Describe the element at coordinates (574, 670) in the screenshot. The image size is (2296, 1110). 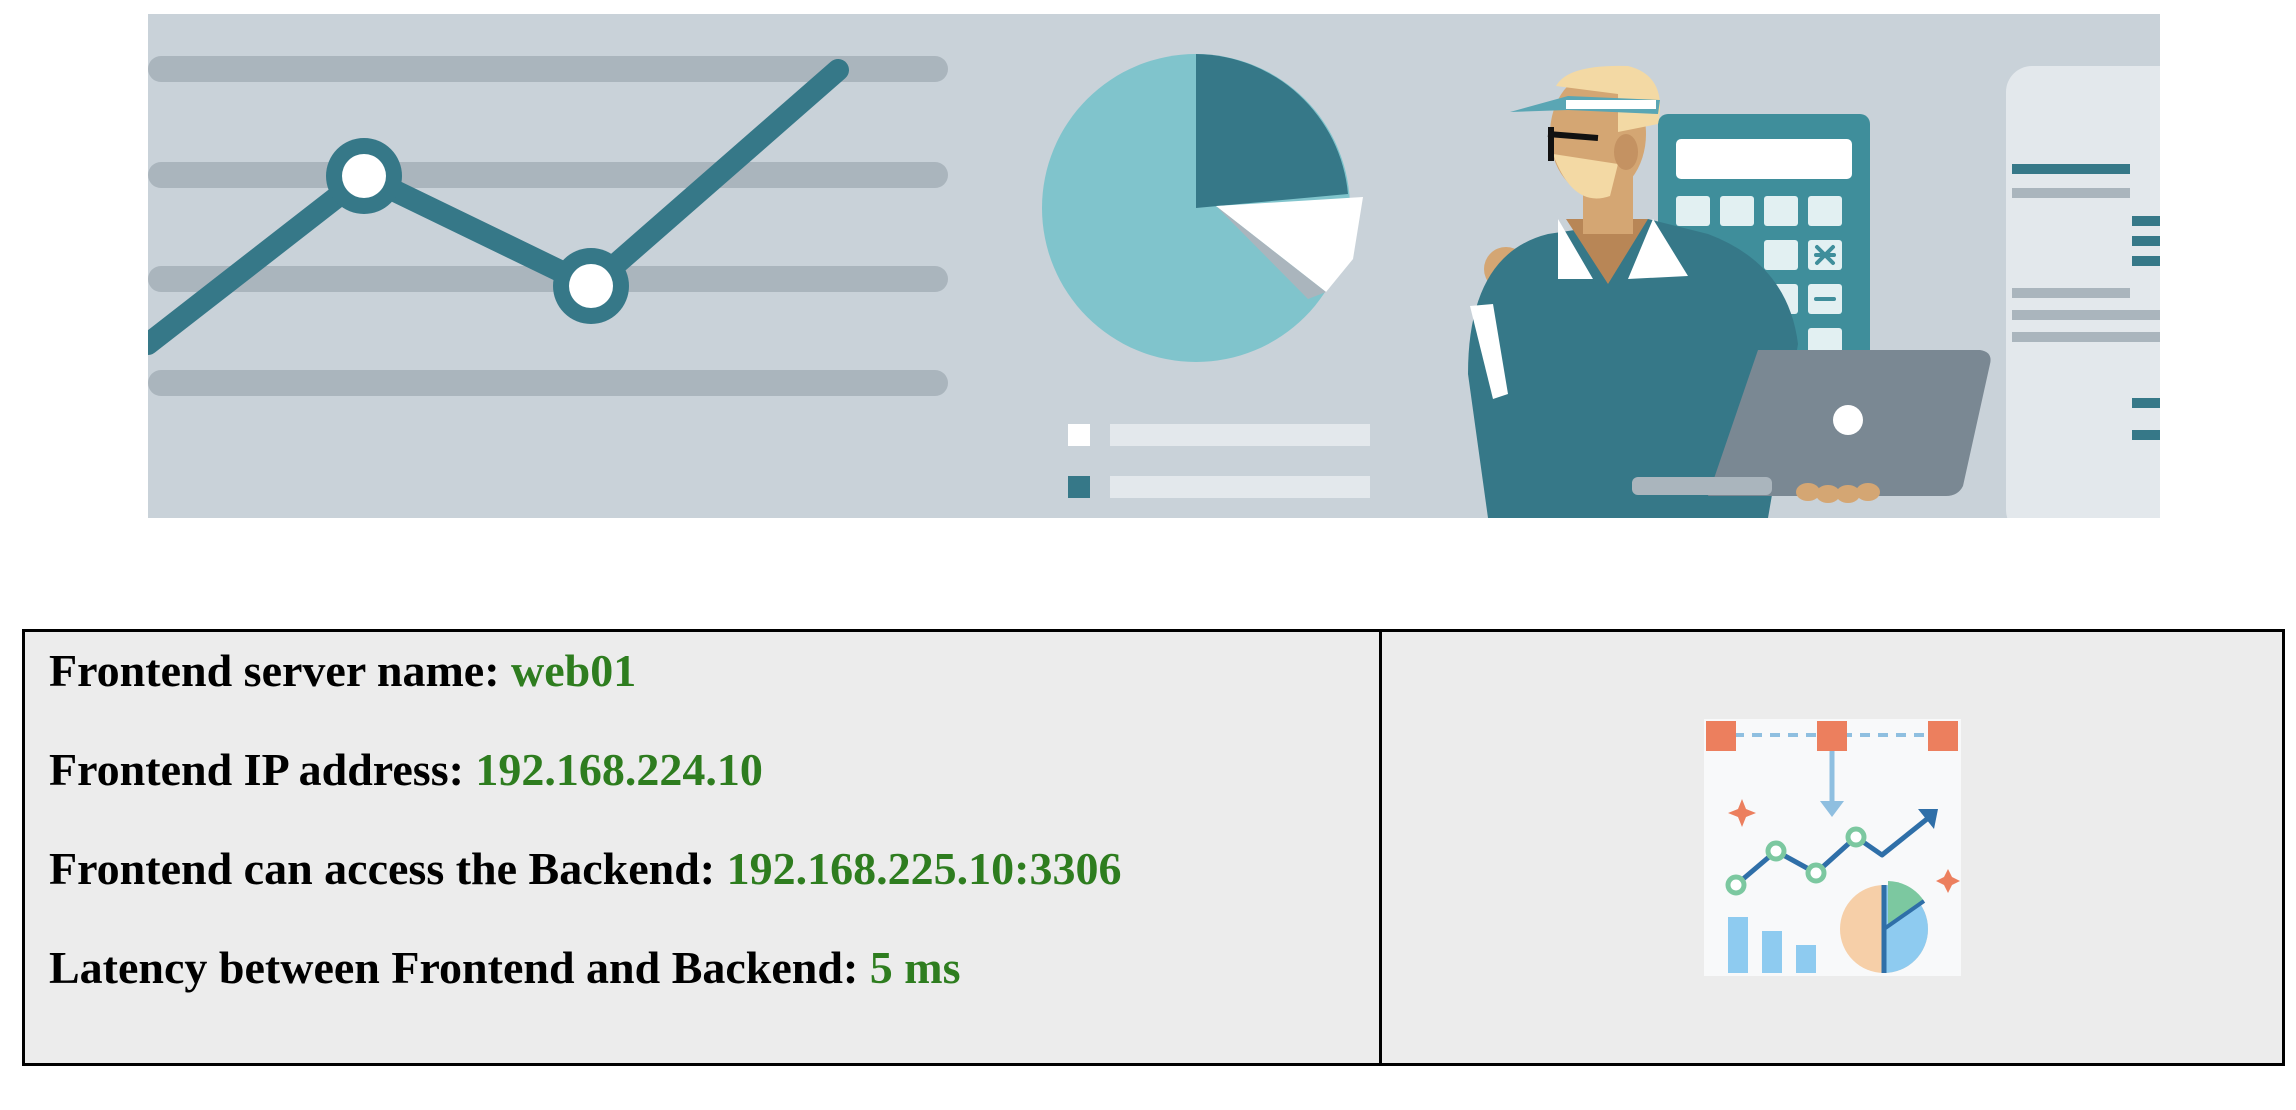
I see `server-name-value: web01` at that location.